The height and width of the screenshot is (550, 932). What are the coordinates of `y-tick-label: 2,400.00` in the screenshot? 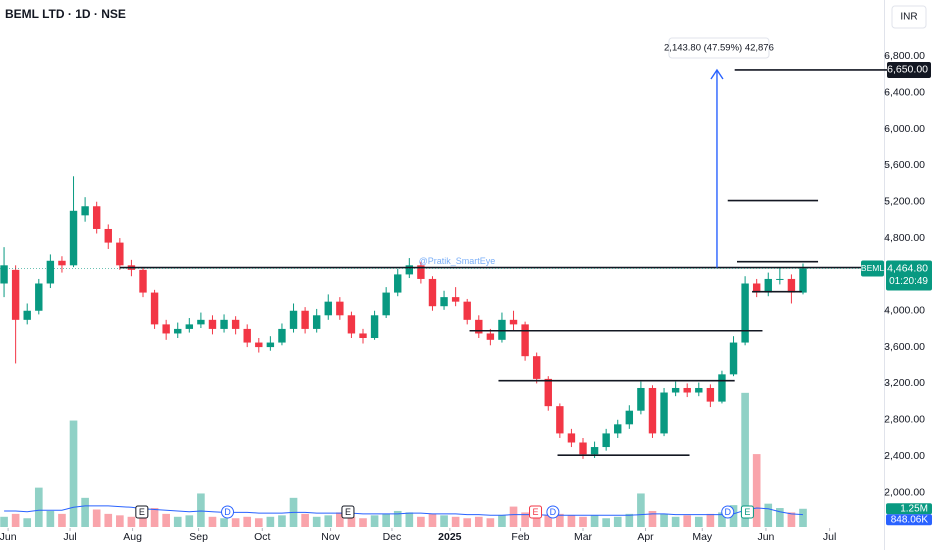 It's located at (904, 456).